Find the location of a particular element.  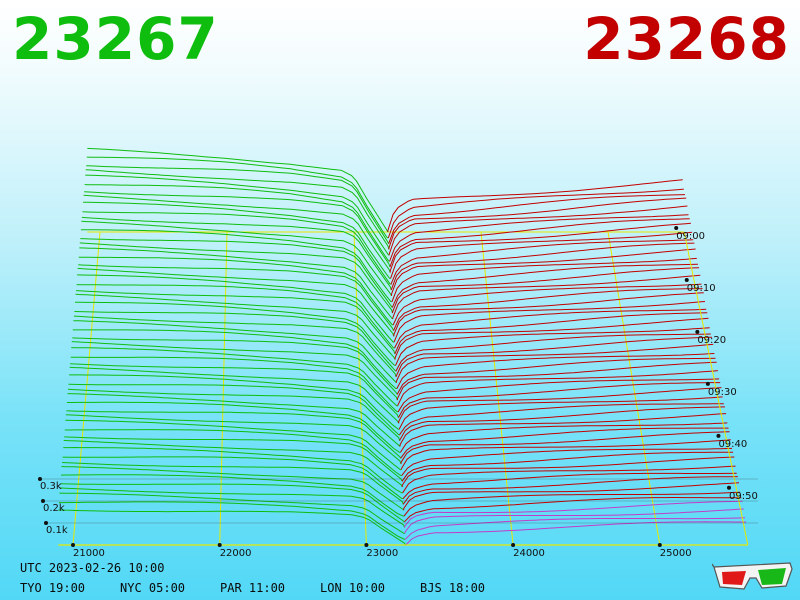

time-tick-label: 09:00 is located at coordinates (690, 236).